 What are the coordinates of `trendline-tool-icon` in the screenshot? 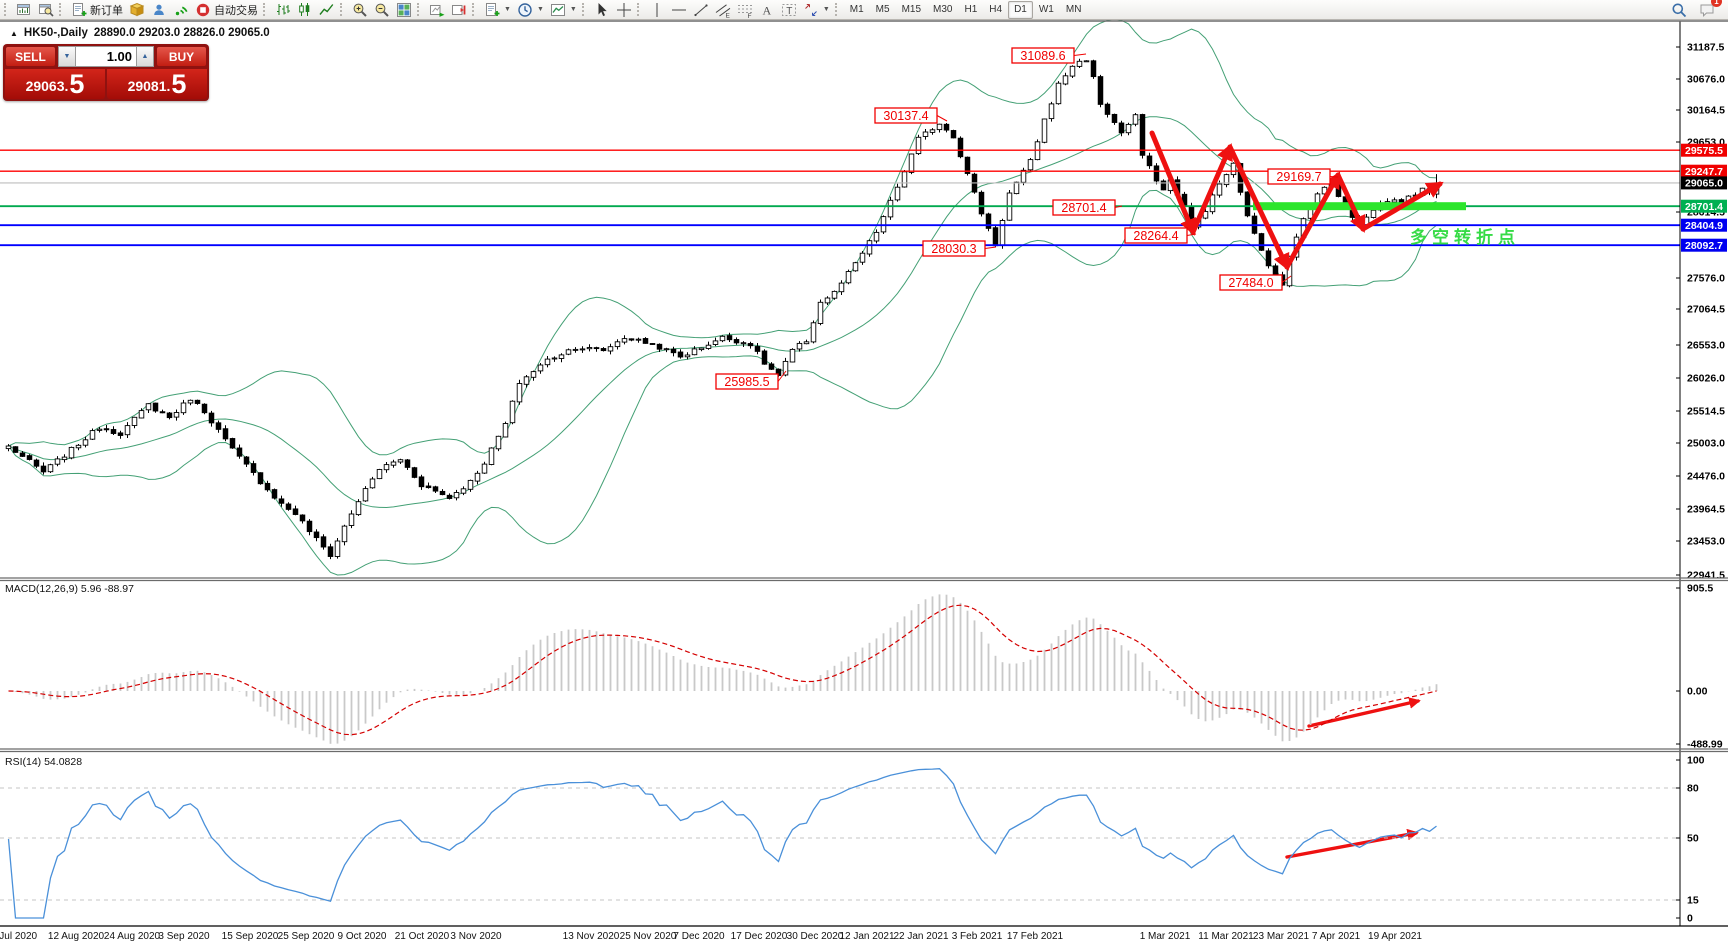 It's located at (701, 10).